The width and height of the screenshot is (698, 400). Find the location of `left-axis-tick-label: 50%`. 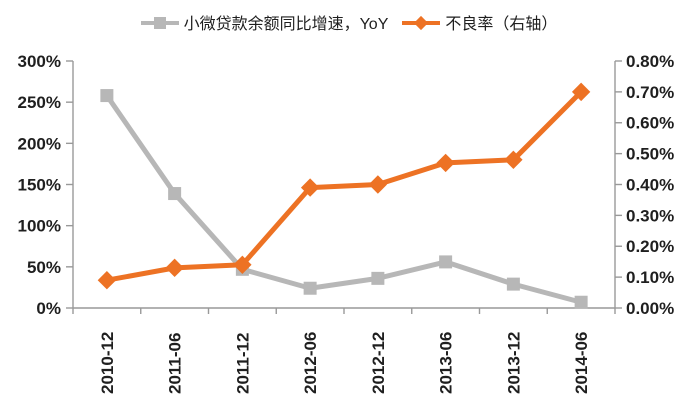

left-axis-tick-label: 50% is located at coordinates (44, 267).